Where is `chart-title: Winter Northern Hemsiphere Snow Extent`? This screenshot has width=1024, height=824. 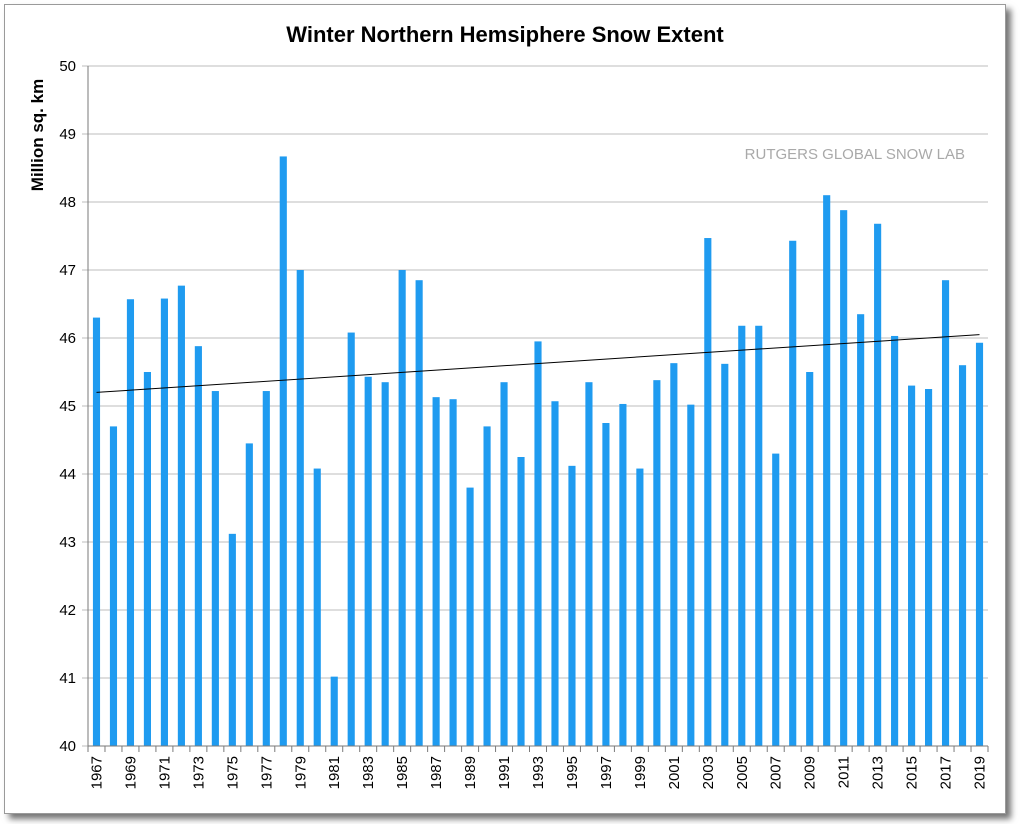
chart-title: Winter Northern Hemsiphere Snow Extent is located at coordinates (505, 34).